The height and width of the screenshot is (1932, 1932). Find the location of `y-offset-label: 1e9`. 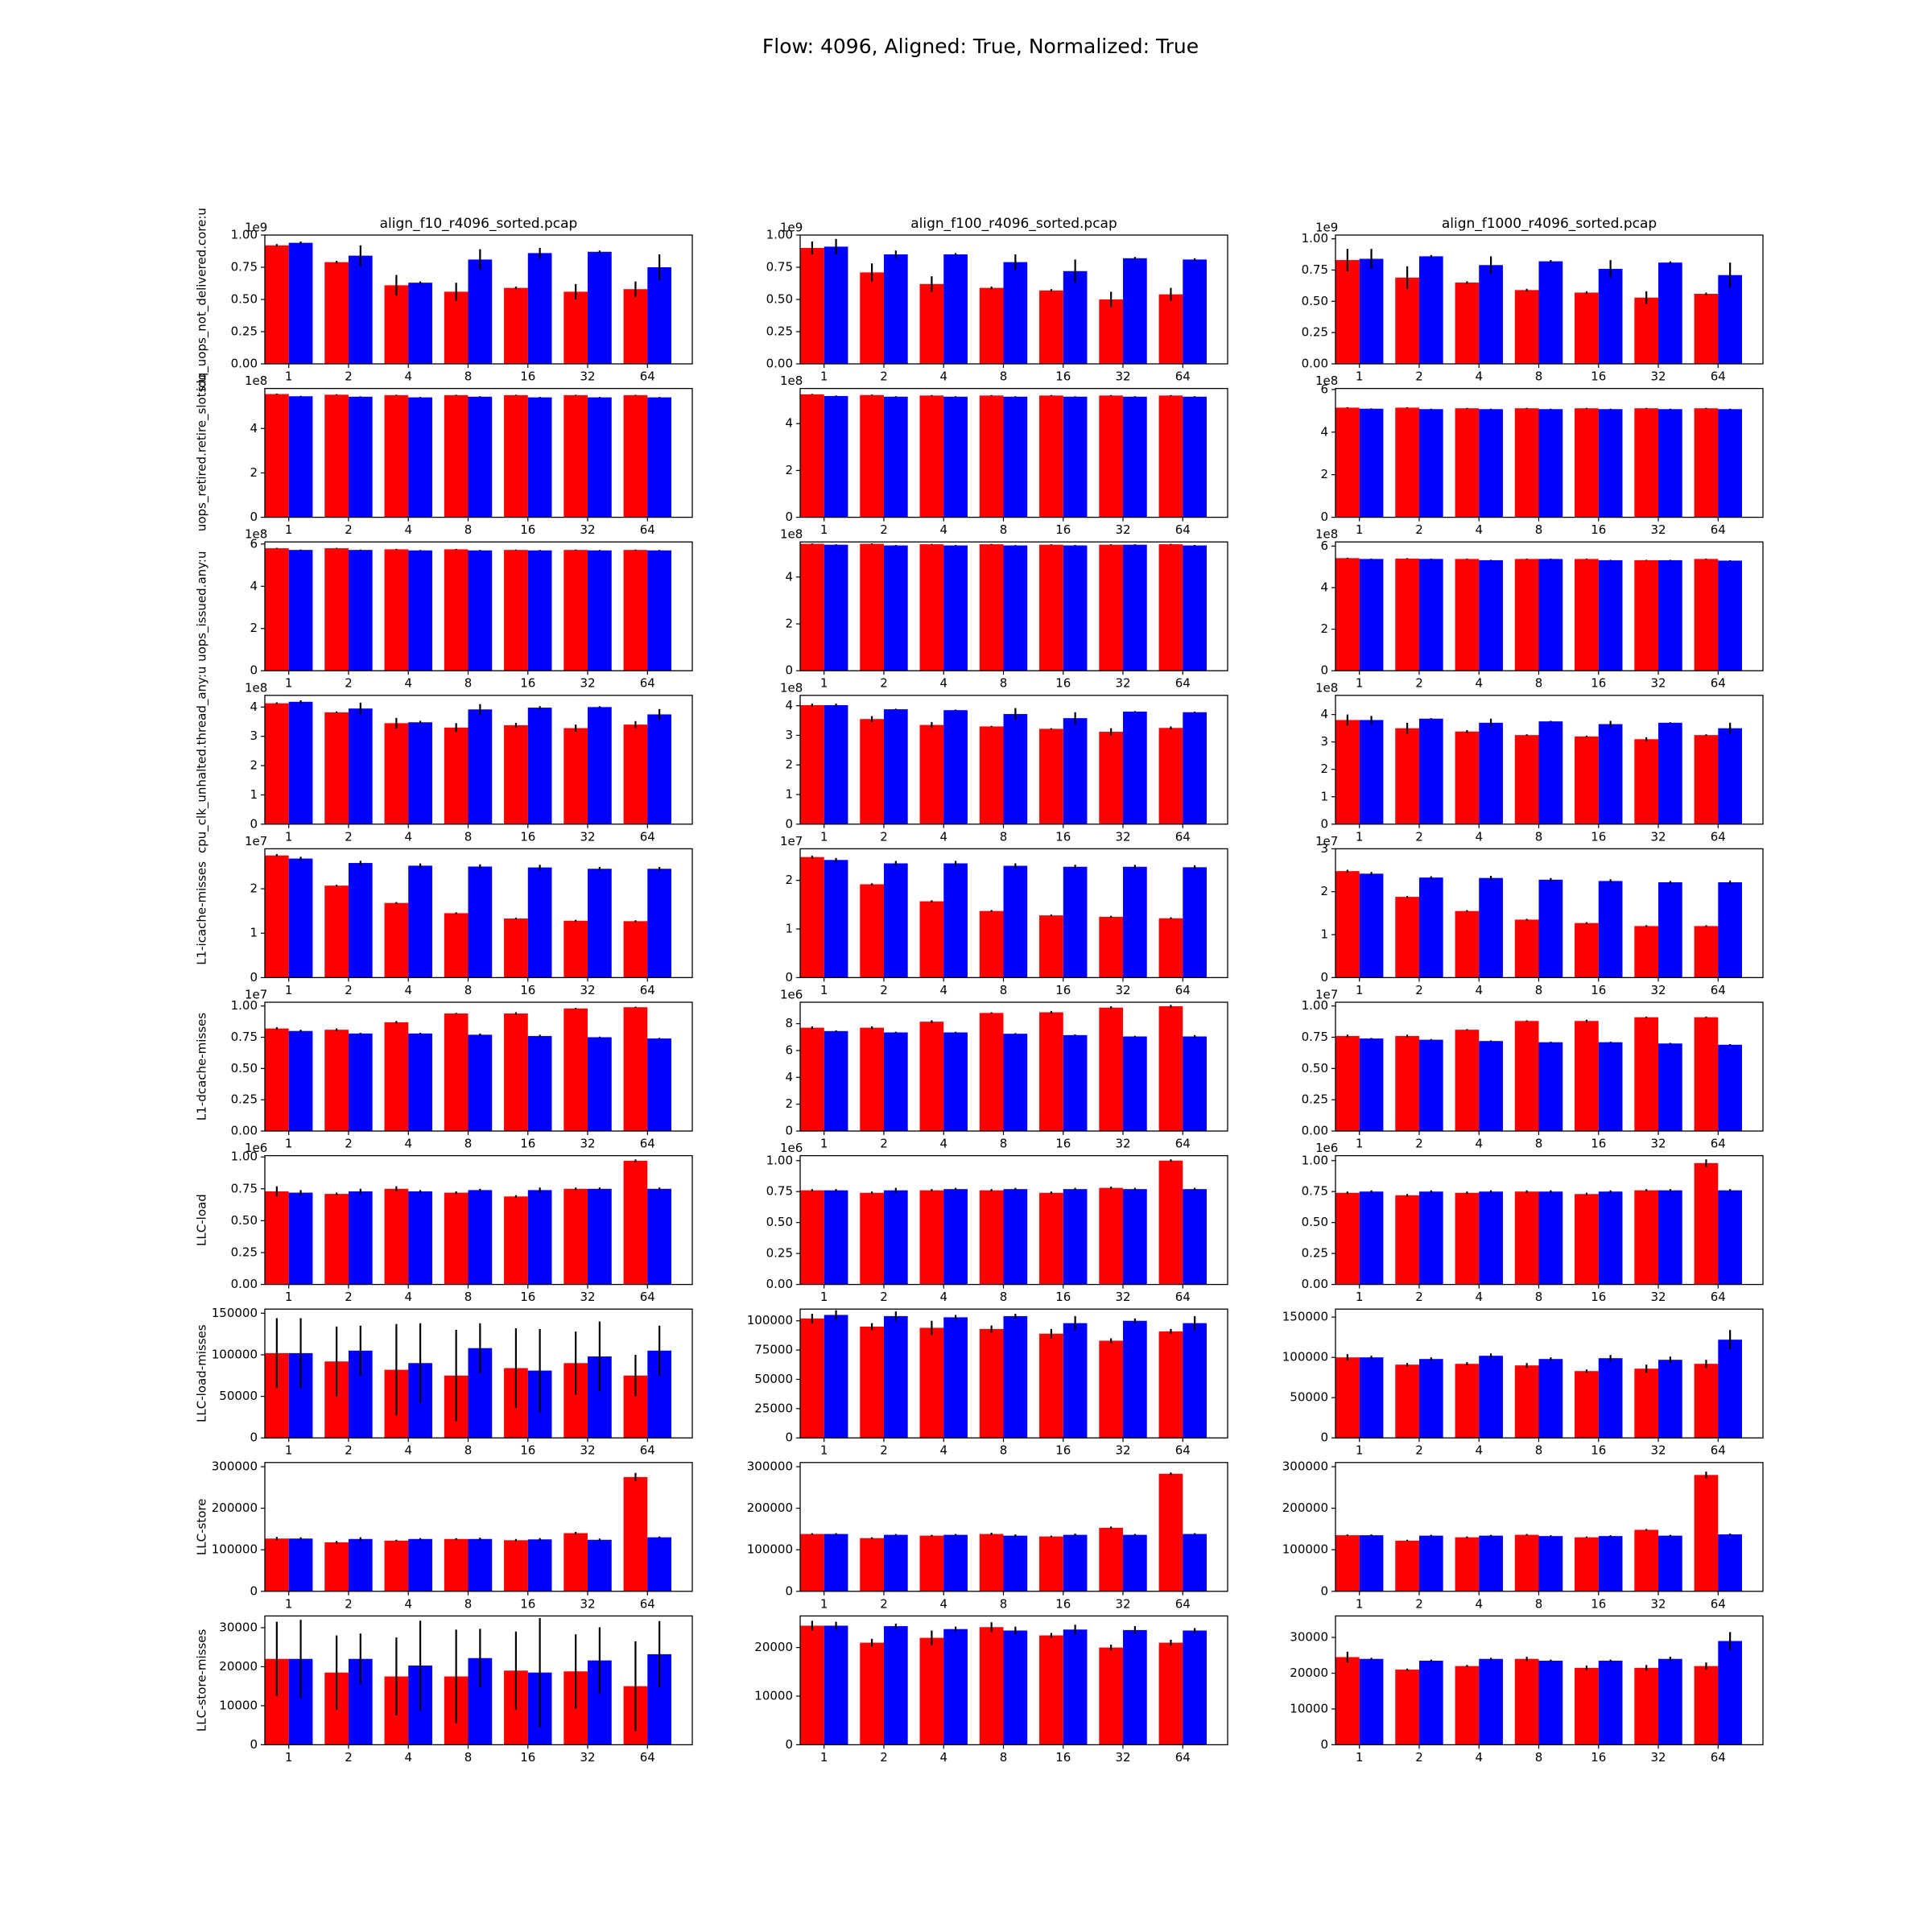

y-offset-label: 1e9 is located at coordinates (256, 228).